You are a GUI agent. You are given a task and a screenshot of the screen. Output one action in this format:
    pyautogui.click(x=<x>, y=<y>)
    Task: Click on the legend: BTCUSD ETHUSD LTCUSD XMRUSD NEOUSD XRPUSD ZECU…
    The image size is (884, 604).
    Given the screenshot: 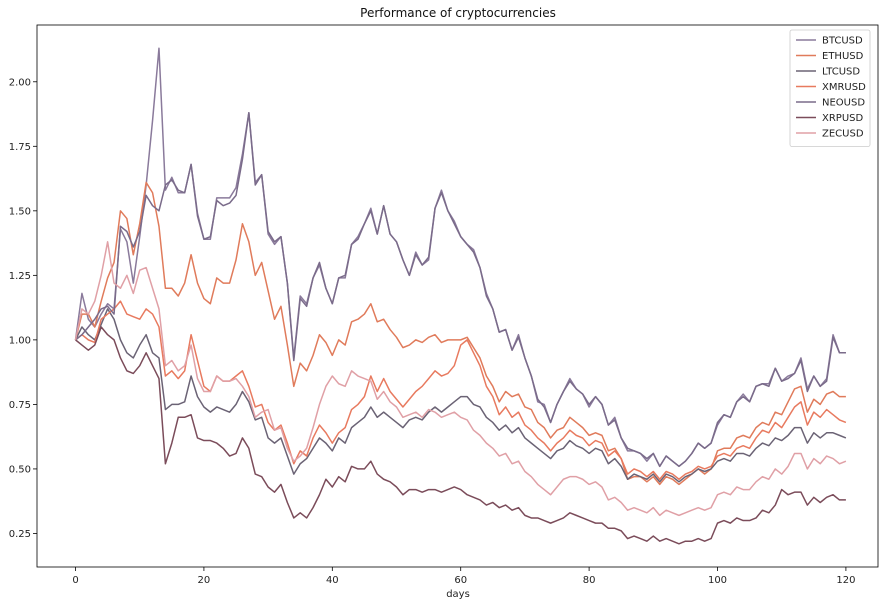 What is the action you would take?
    pyautogui.click(x=830, y=88)
    